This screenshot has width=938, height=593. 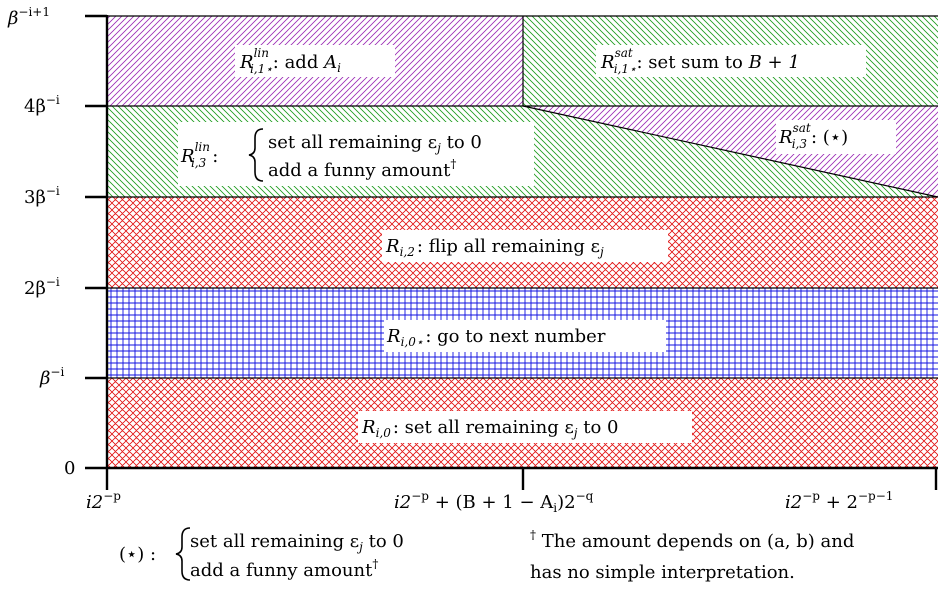 What do you see at coordinates (700, 61) in the screenshot?
I see `label-i1-sat: Rsat i,1⋆: set sum to B + 1` at bounding box center [700, 61].